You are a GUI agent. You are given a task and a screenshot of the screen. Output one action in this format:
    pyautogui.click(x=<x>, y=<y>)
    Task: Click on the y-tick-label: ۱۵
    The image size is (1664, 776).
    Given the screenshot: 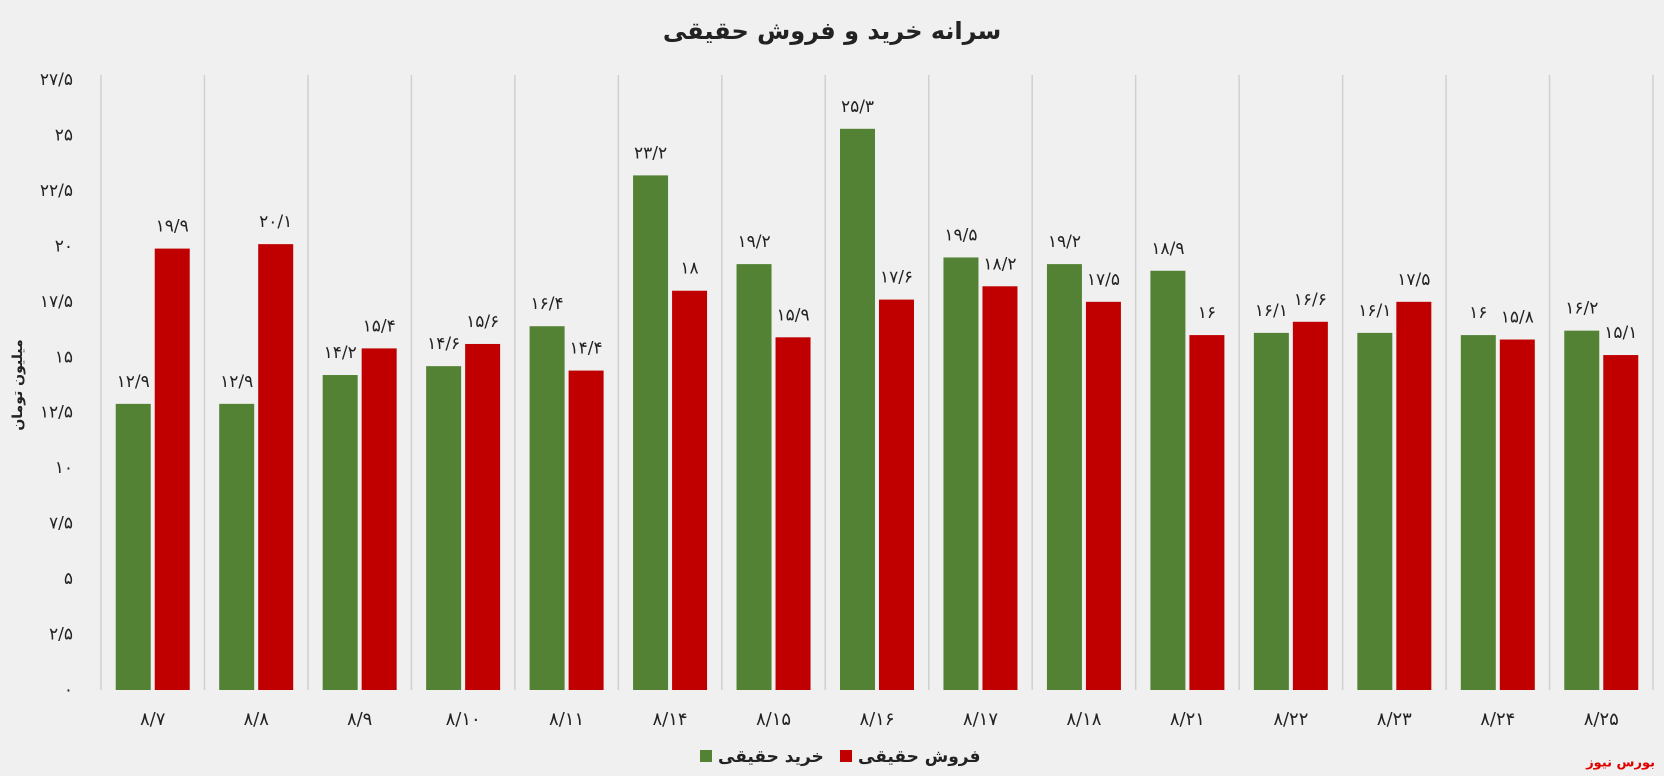 What is the action you would take?
    pyautogui.click(x=64, y=357)
    